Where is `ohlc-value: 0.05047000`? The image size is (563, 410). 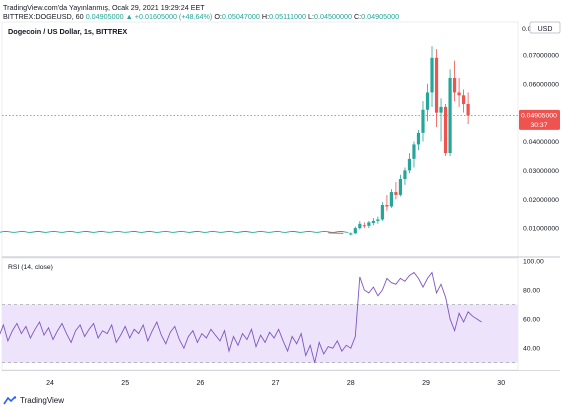 ohlc-value: 0.05047000 is located at coordinates (241, 16).